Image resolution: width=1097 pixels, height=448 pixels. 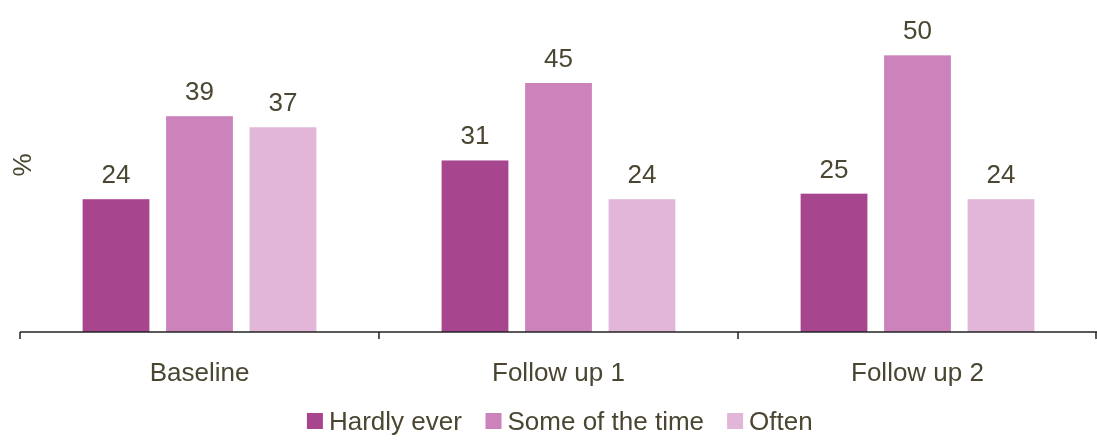 What do you see at coordinates (558, 58) in the screenshot?
I see `data-label: 45` at bounding box center [558, 58].